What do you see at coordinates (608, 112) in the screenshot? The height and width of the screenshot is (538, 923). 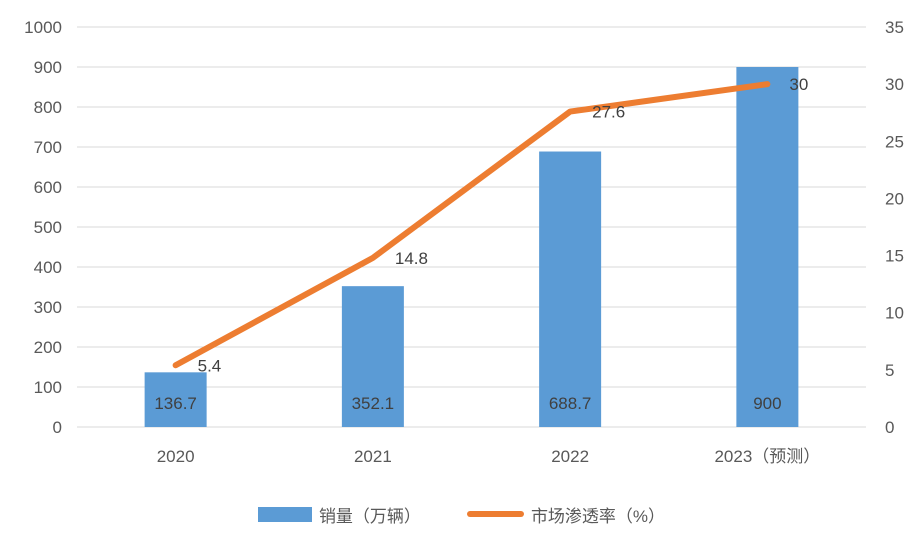 I see `line-point-label: 27.6` at bounding box center [608, 112].